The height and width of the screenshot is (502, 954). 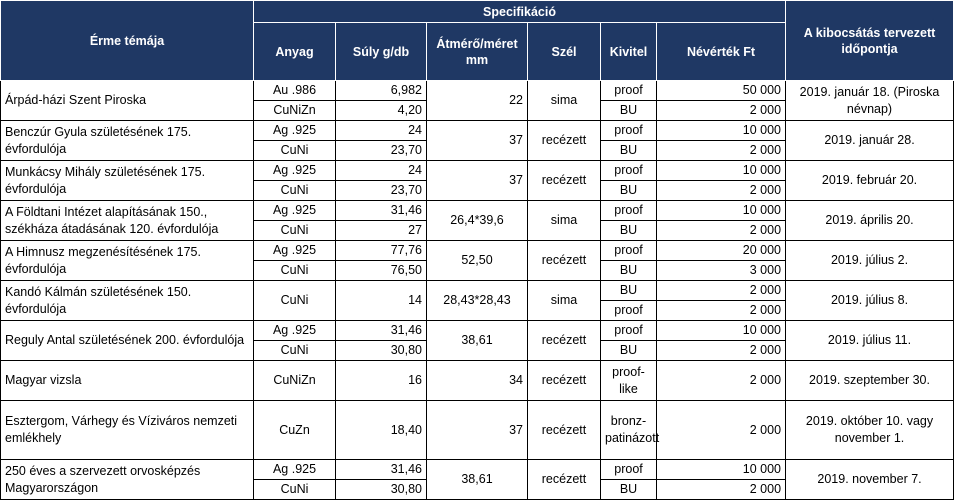 What do you see at coordinates (869, 430) in the screenshot?
I see `issue-date-cell: 2019. október 10. vagy november 1.` at bounding box center [869, 430].